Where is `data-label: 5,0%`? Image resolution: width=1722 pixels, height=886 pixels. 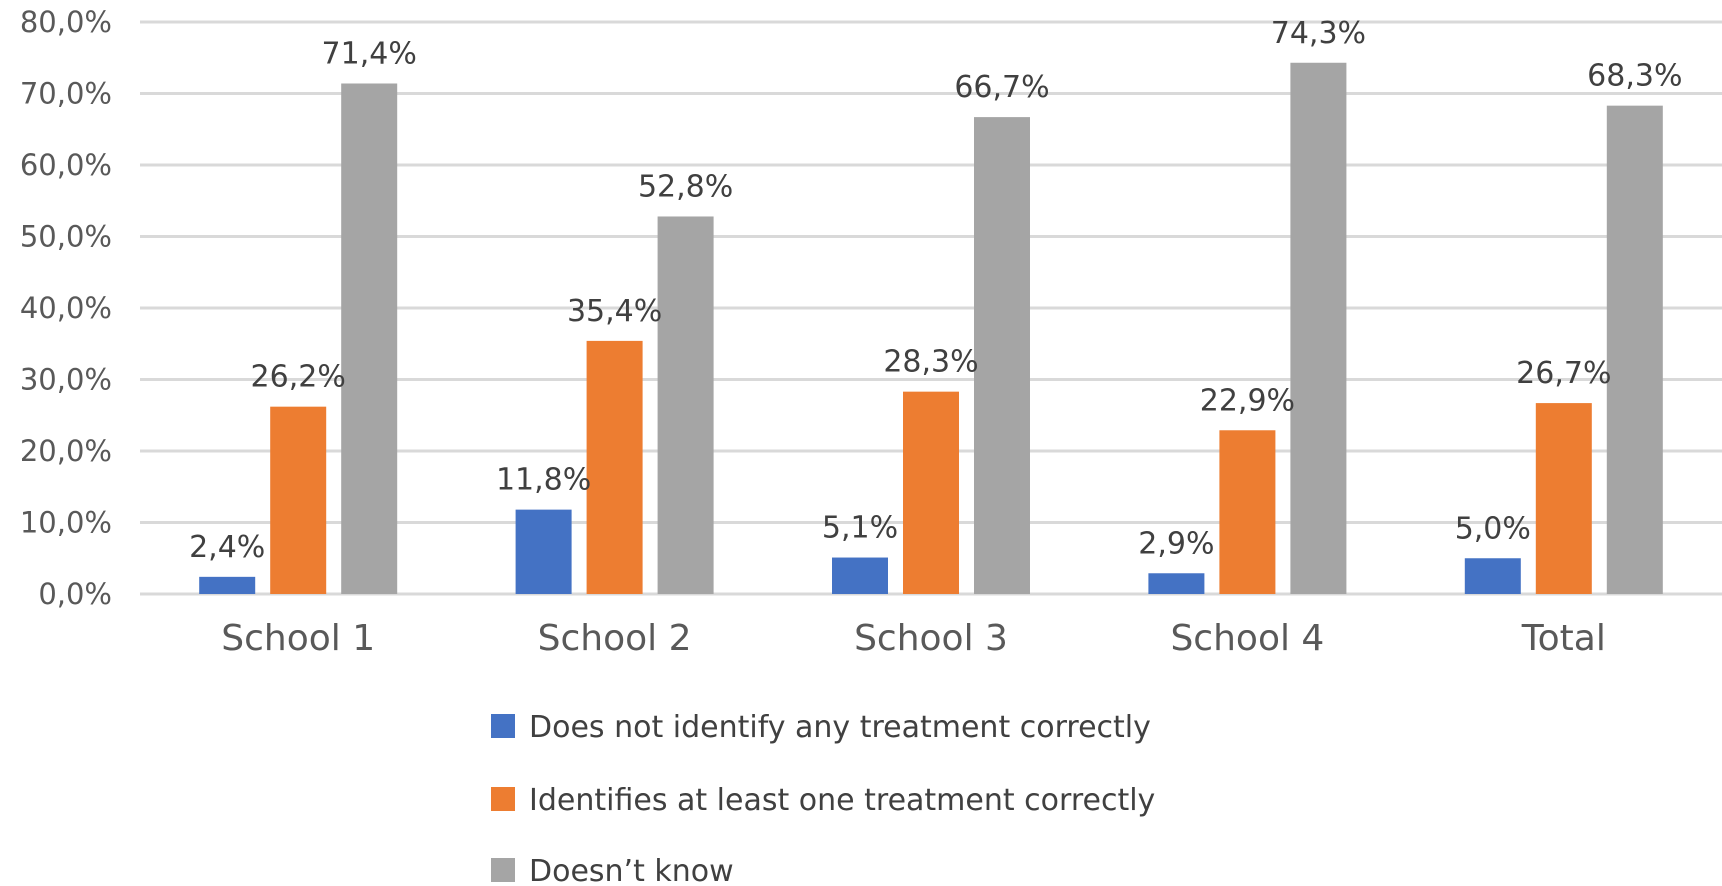
data-label: 5,0% is located at coordinates (1493, 528).